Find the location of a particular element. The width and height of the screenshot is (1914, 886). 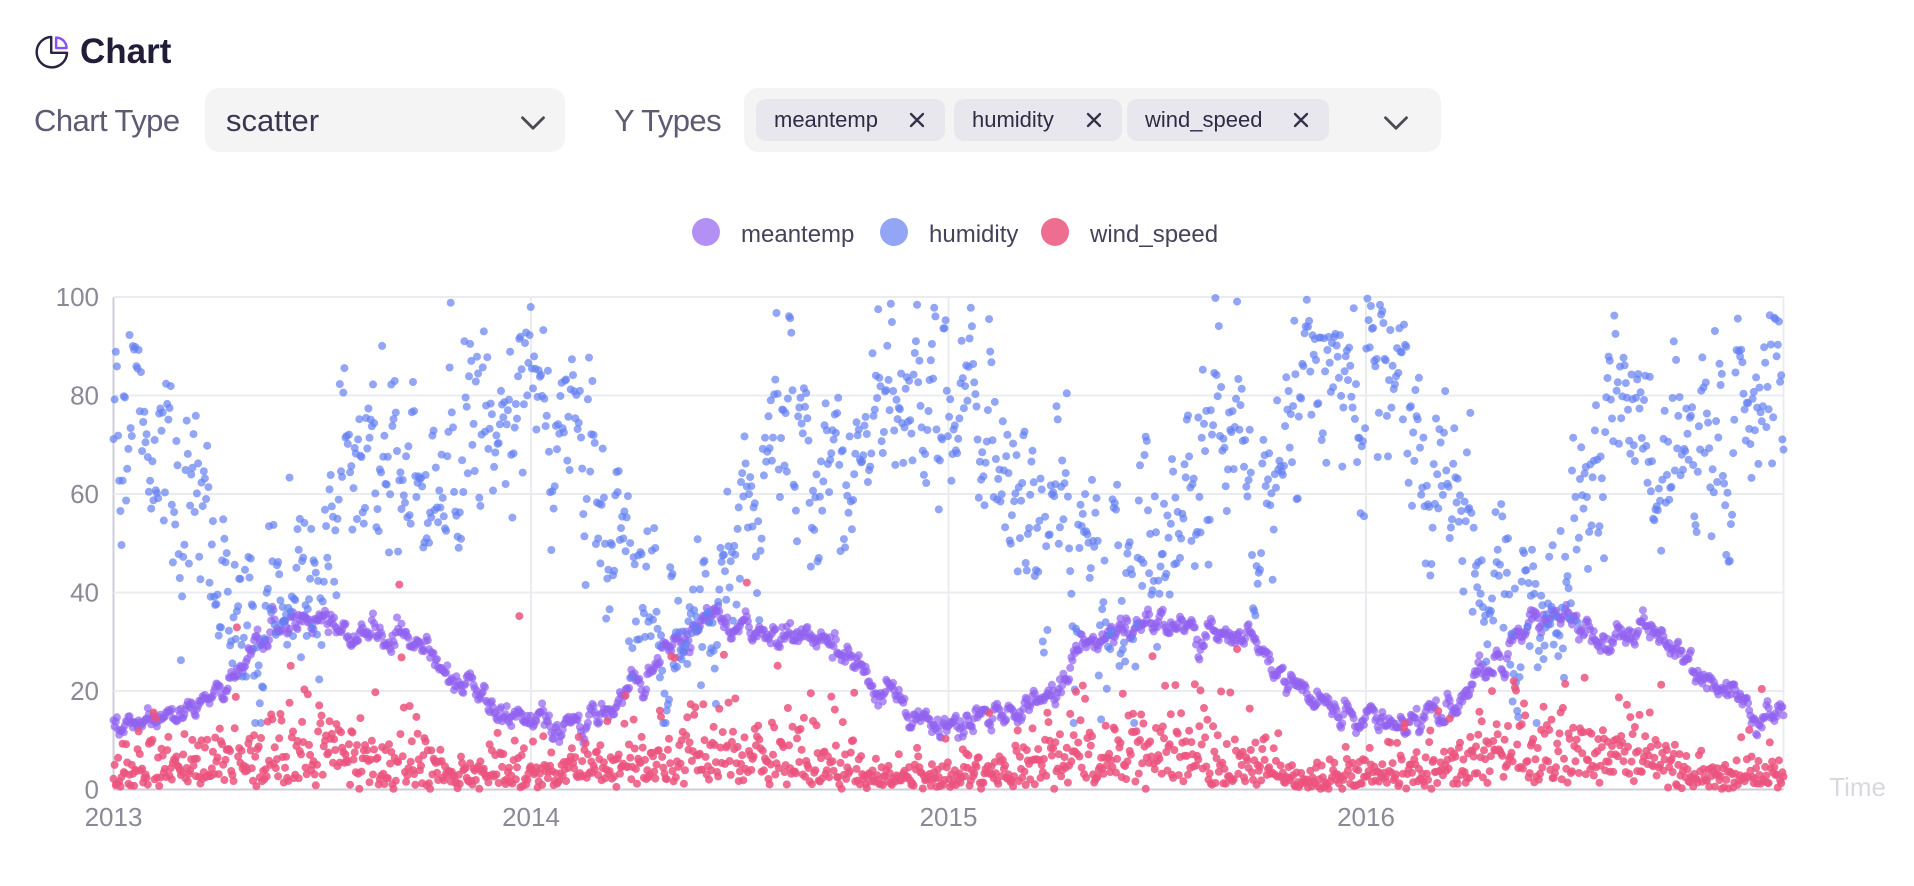

svg-text: 40 is located at coordinates (84, 593).